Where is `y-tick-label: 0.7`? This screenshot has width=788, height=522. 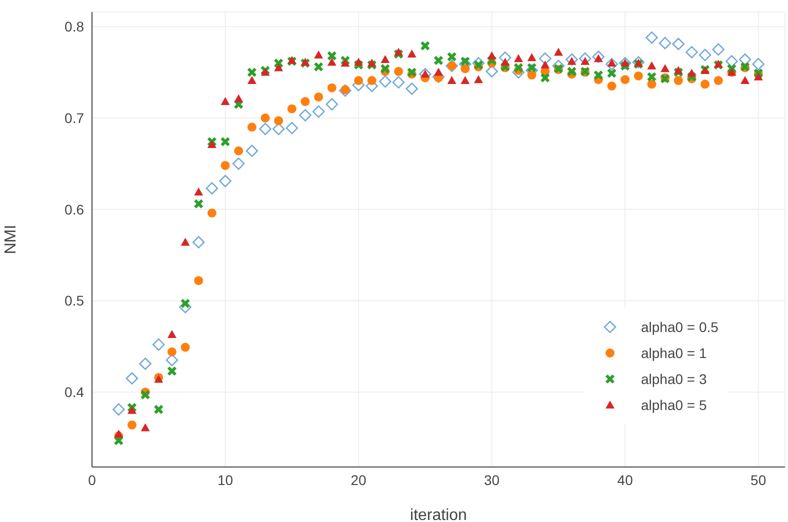 y-tick-label: 0.7 is located at coordinates (74, 118).